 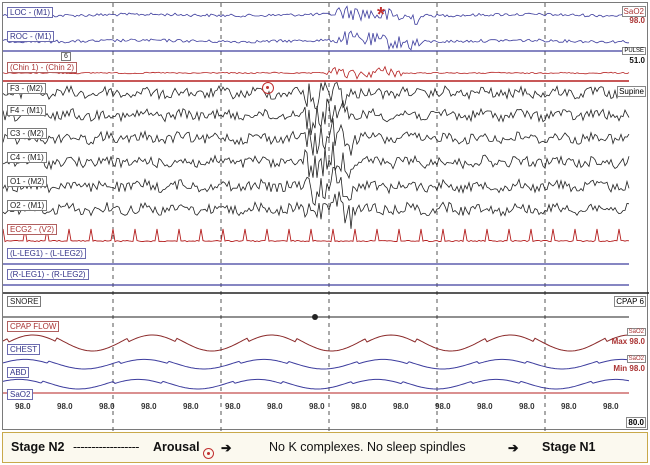 What do you see at coordinates (30, 12) in the screenshot?
I see `channel-label-loc: LOC - (M1)` at bounding box center [30, 12].